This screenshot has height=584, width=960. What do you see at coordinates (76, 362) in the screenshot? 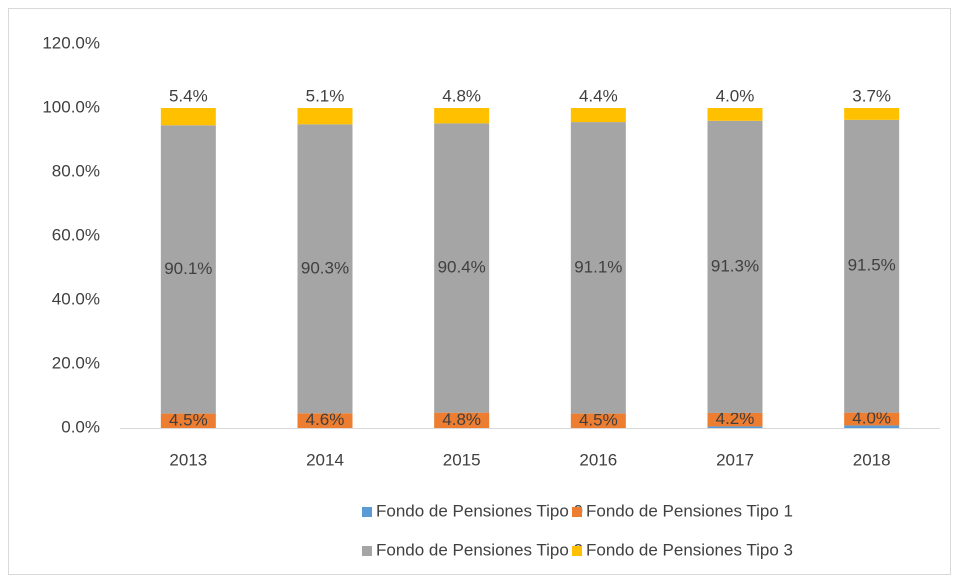
I see `y-tick-label: 20.0%` at bounding box center [76, 362].